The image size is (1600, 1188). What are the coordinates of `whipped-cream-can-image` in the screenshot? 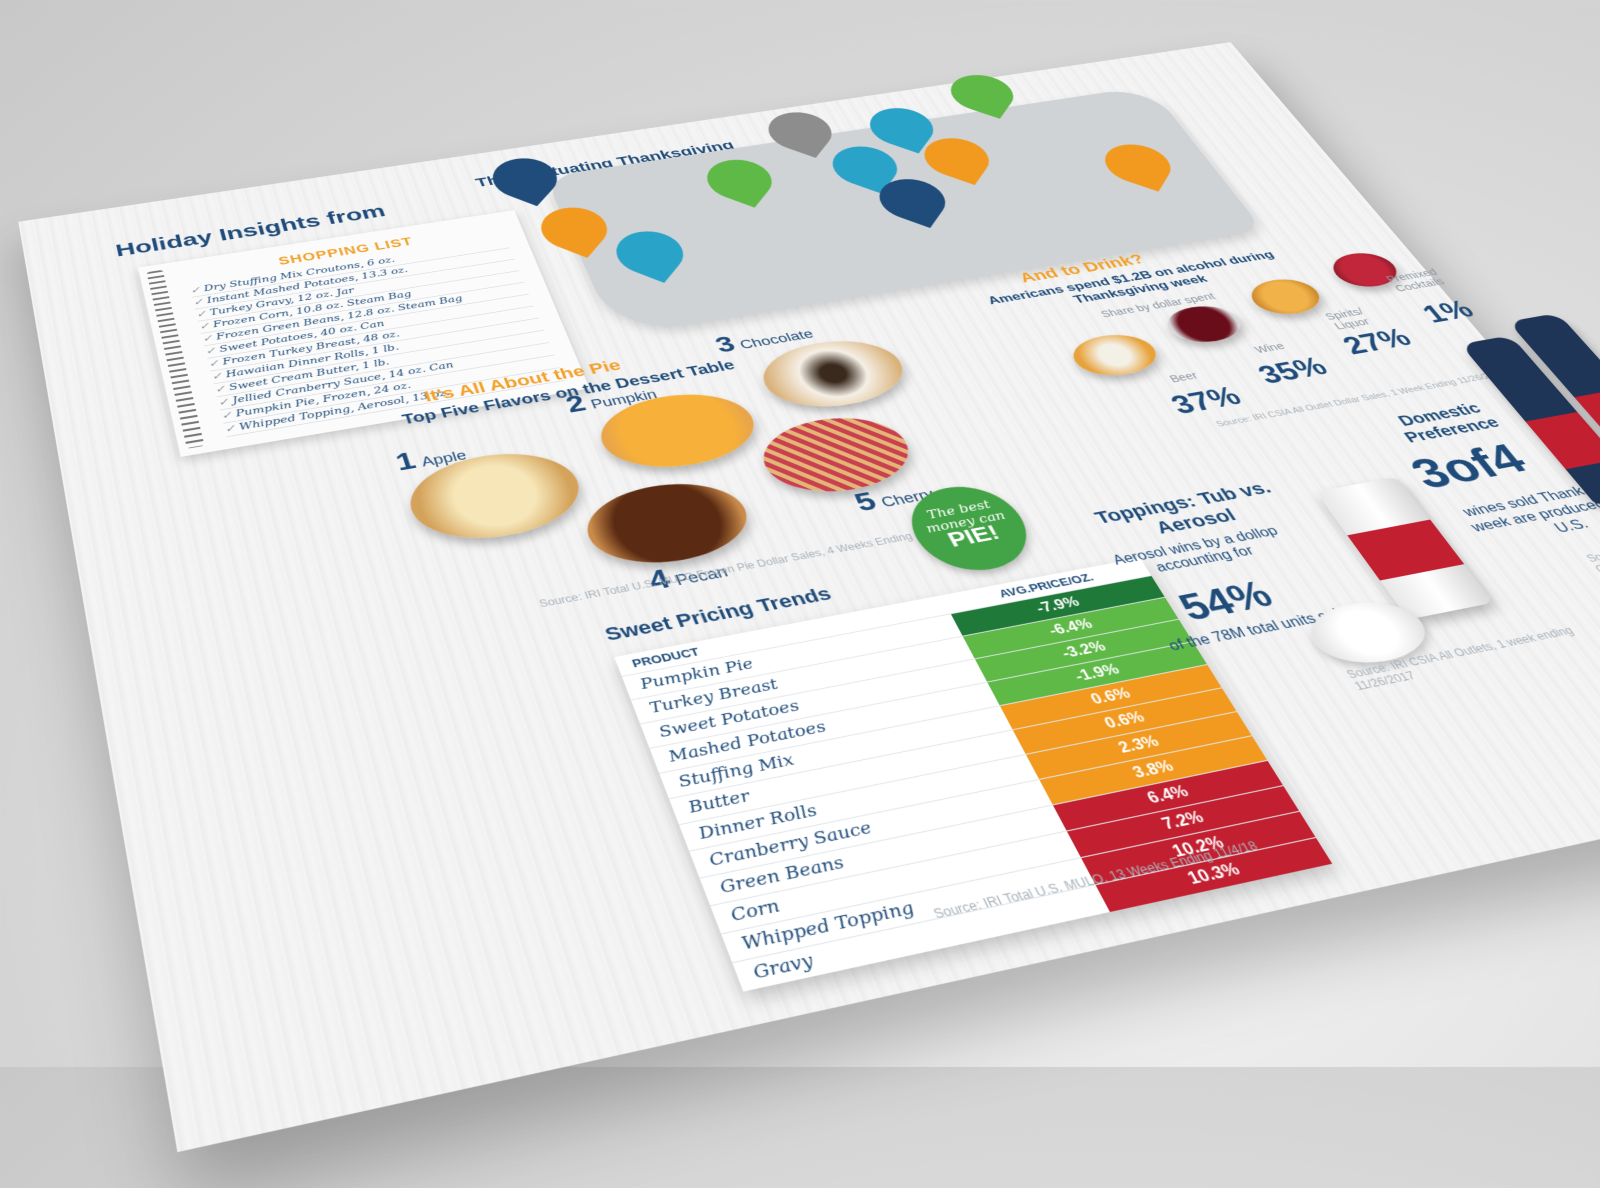 It's located at (1404, 548).